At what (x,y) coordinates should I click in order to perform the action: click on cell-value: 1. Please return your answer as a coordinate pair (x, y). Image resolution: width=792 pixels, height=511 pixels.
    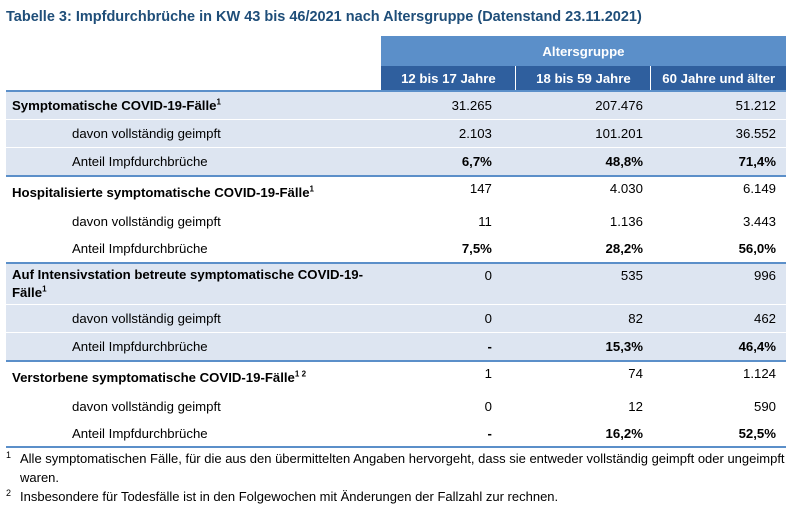
    Looking at the image, I should click on (448, 376).